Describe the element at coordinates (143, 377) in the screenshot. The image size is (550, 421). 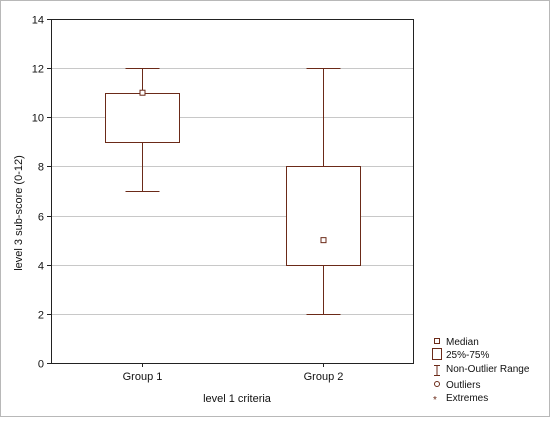
I see `x-tick-label: Group 1` at that location.